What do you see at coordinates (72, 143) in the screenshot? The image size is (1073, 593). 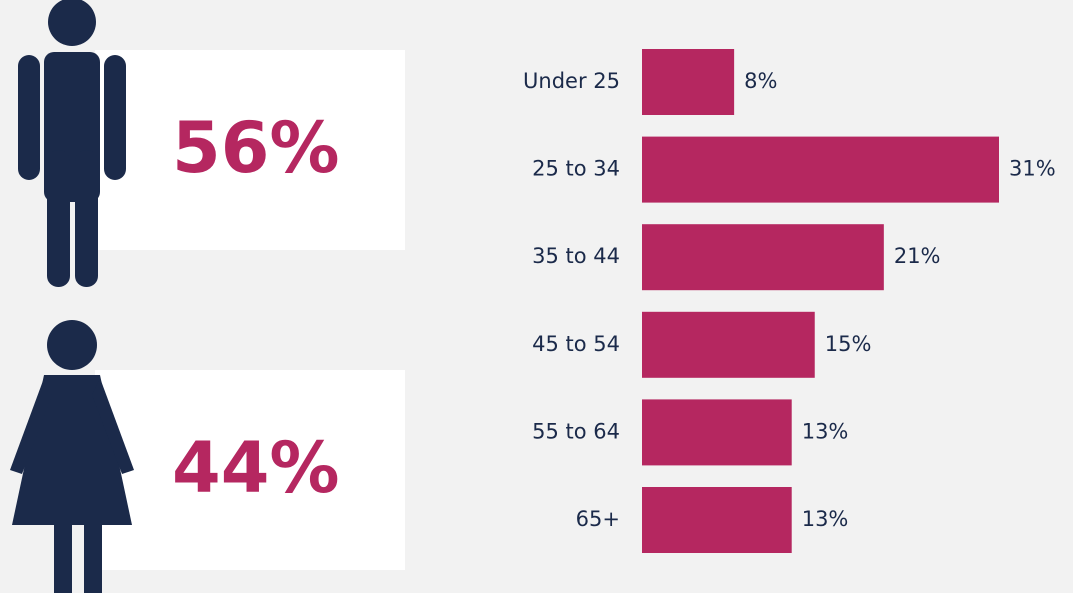 I see `male-icon` at bounding box center [72, 143].